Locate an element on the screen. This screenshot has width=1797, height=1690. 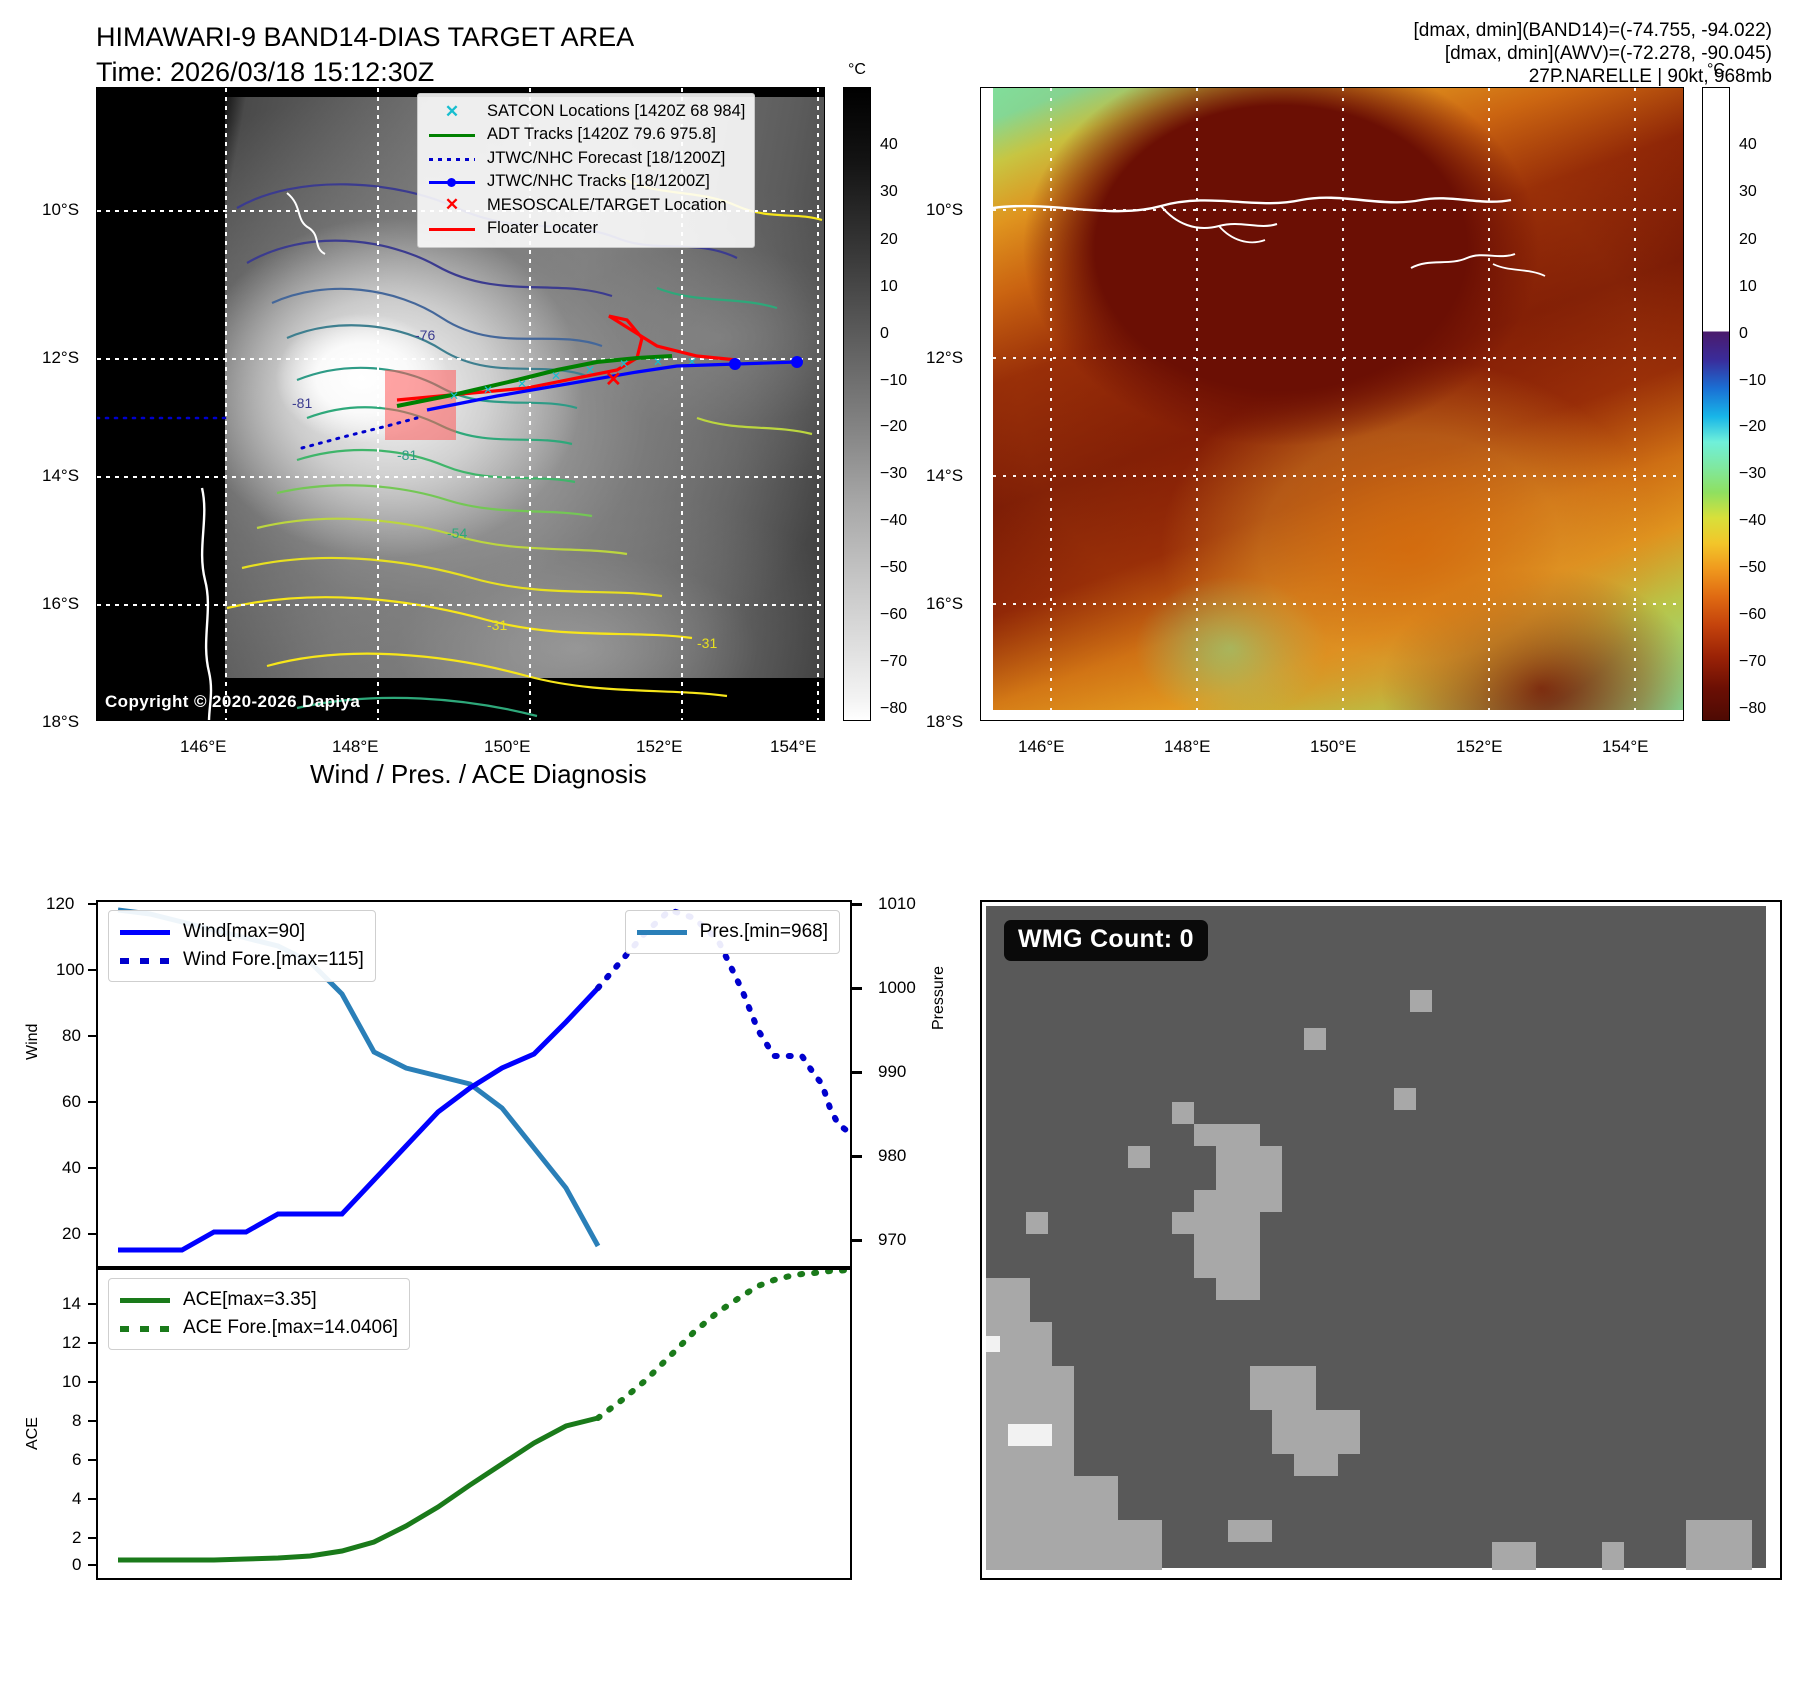
lon-tick-label: 148°E is located at coordinates (1187, 746).